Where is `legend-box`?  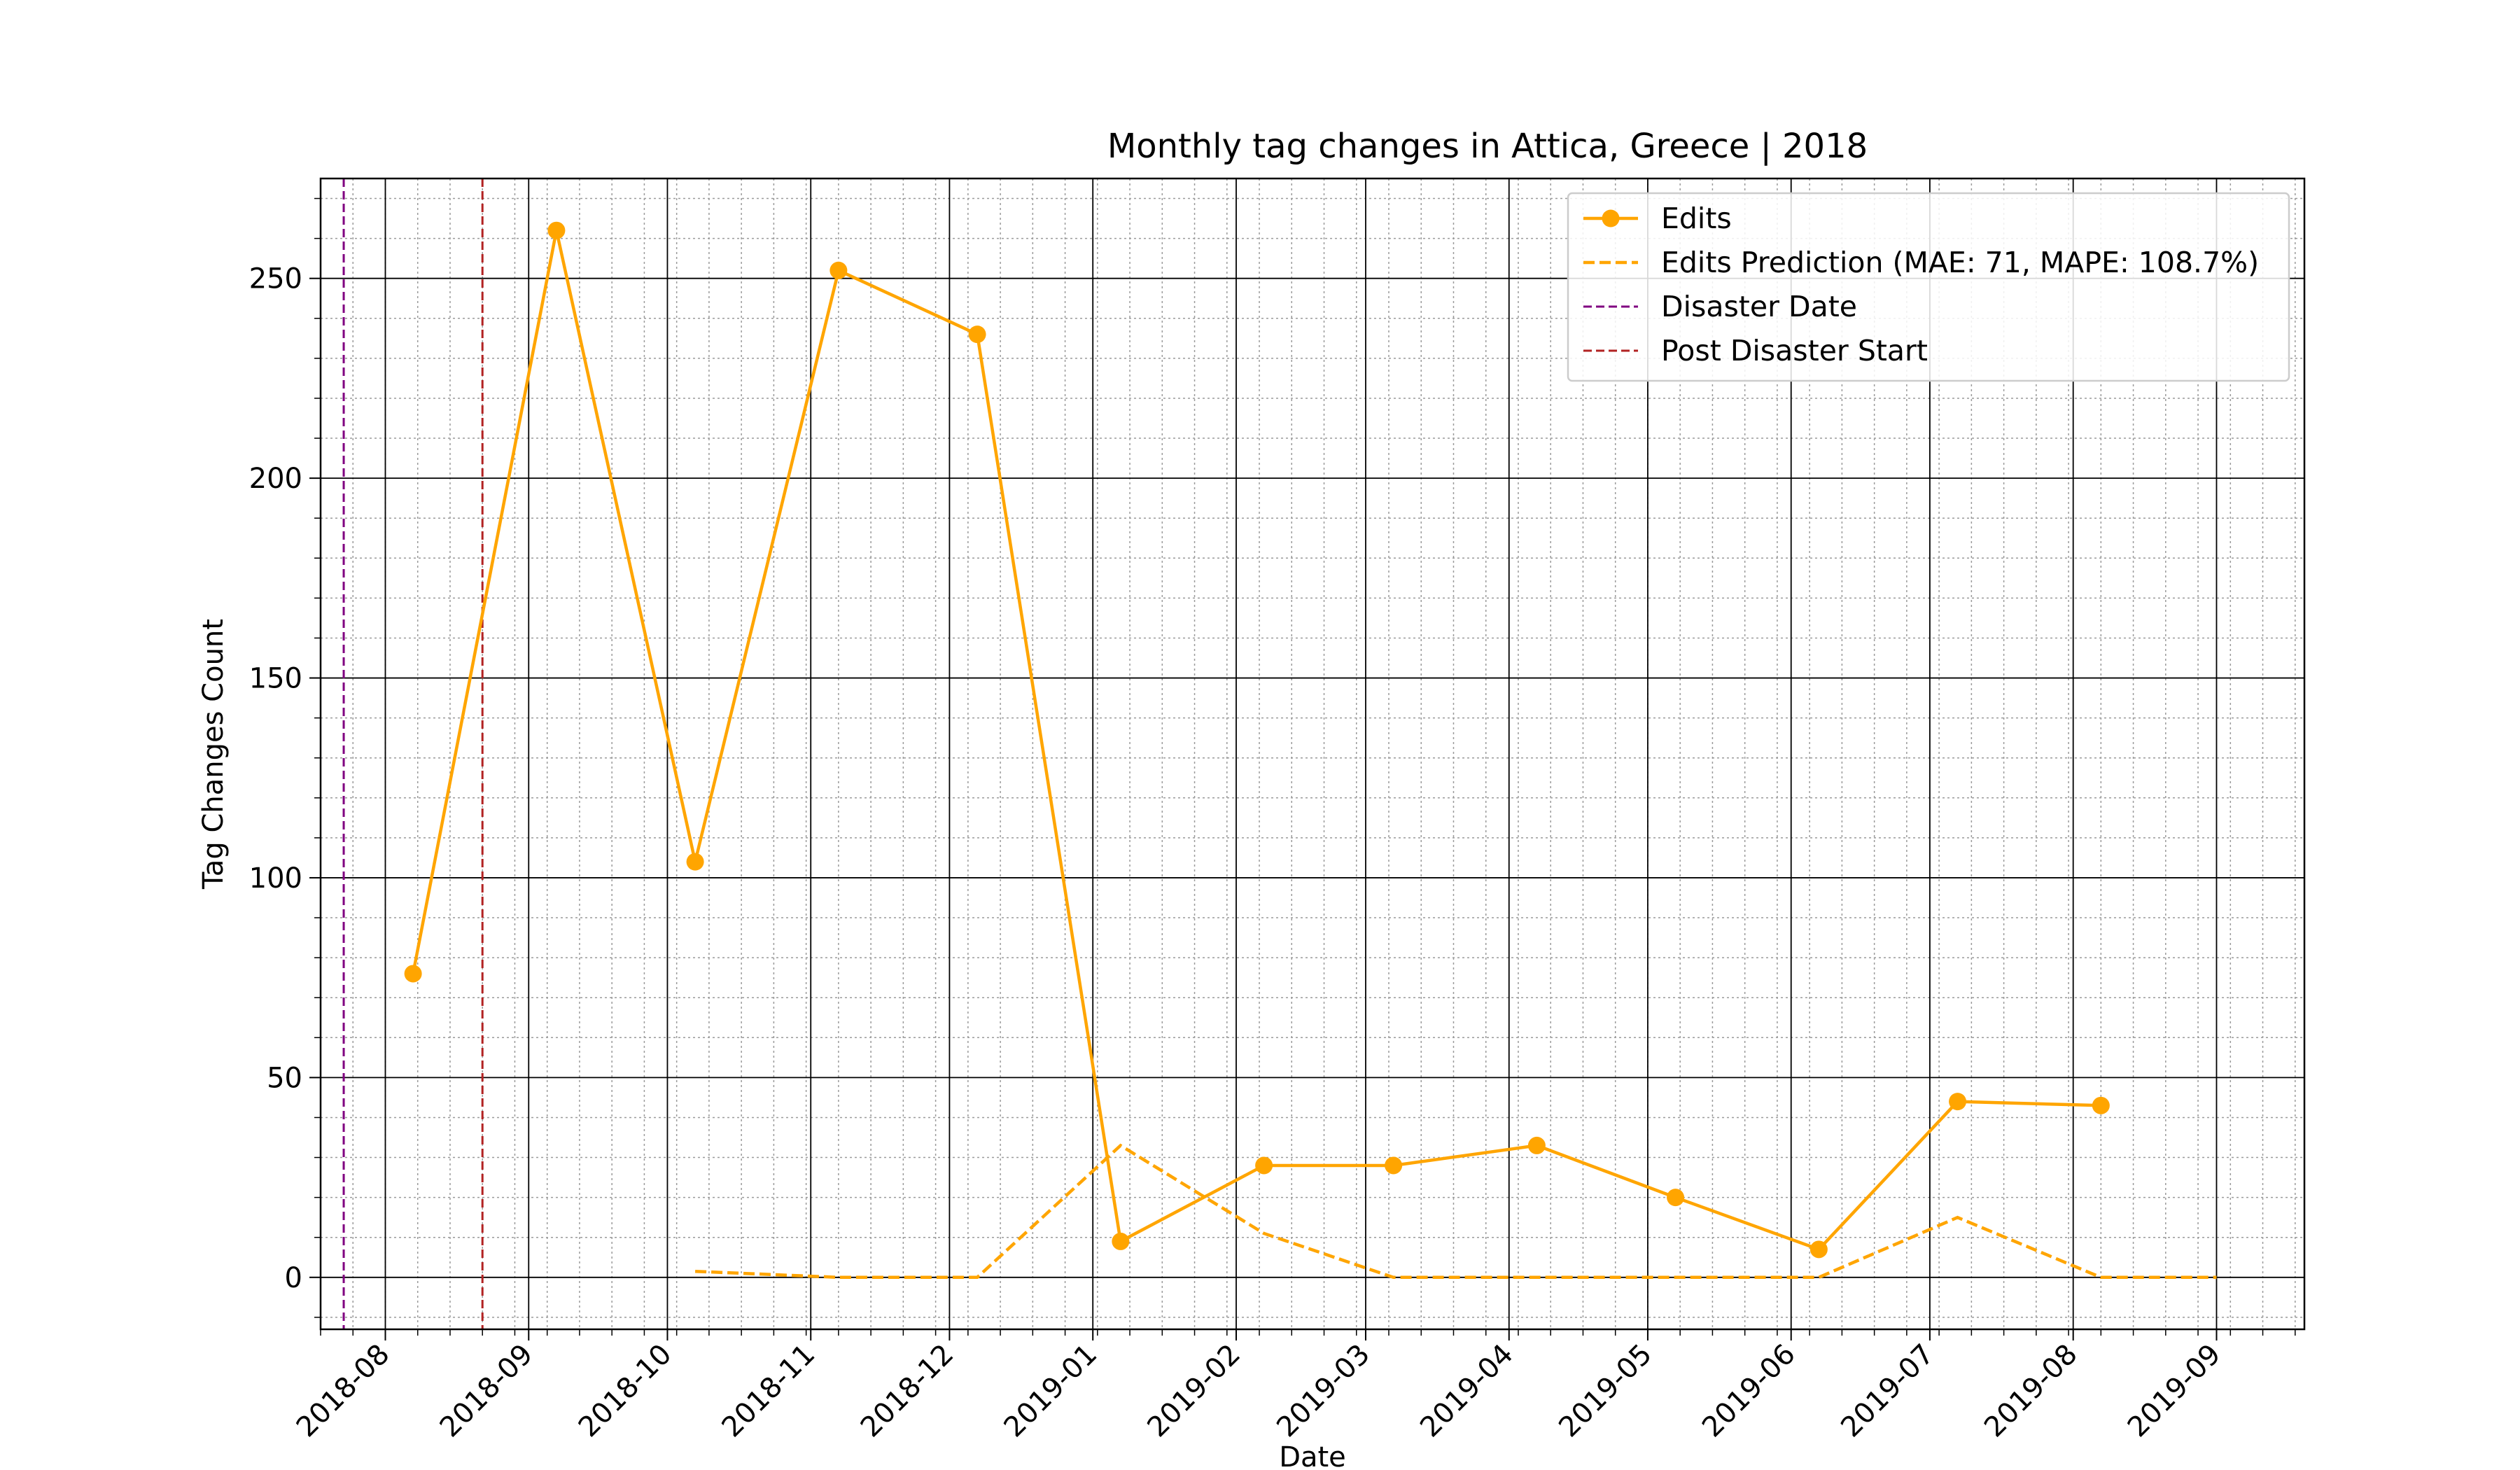
legend-box is located at coordinates (1928, 287).